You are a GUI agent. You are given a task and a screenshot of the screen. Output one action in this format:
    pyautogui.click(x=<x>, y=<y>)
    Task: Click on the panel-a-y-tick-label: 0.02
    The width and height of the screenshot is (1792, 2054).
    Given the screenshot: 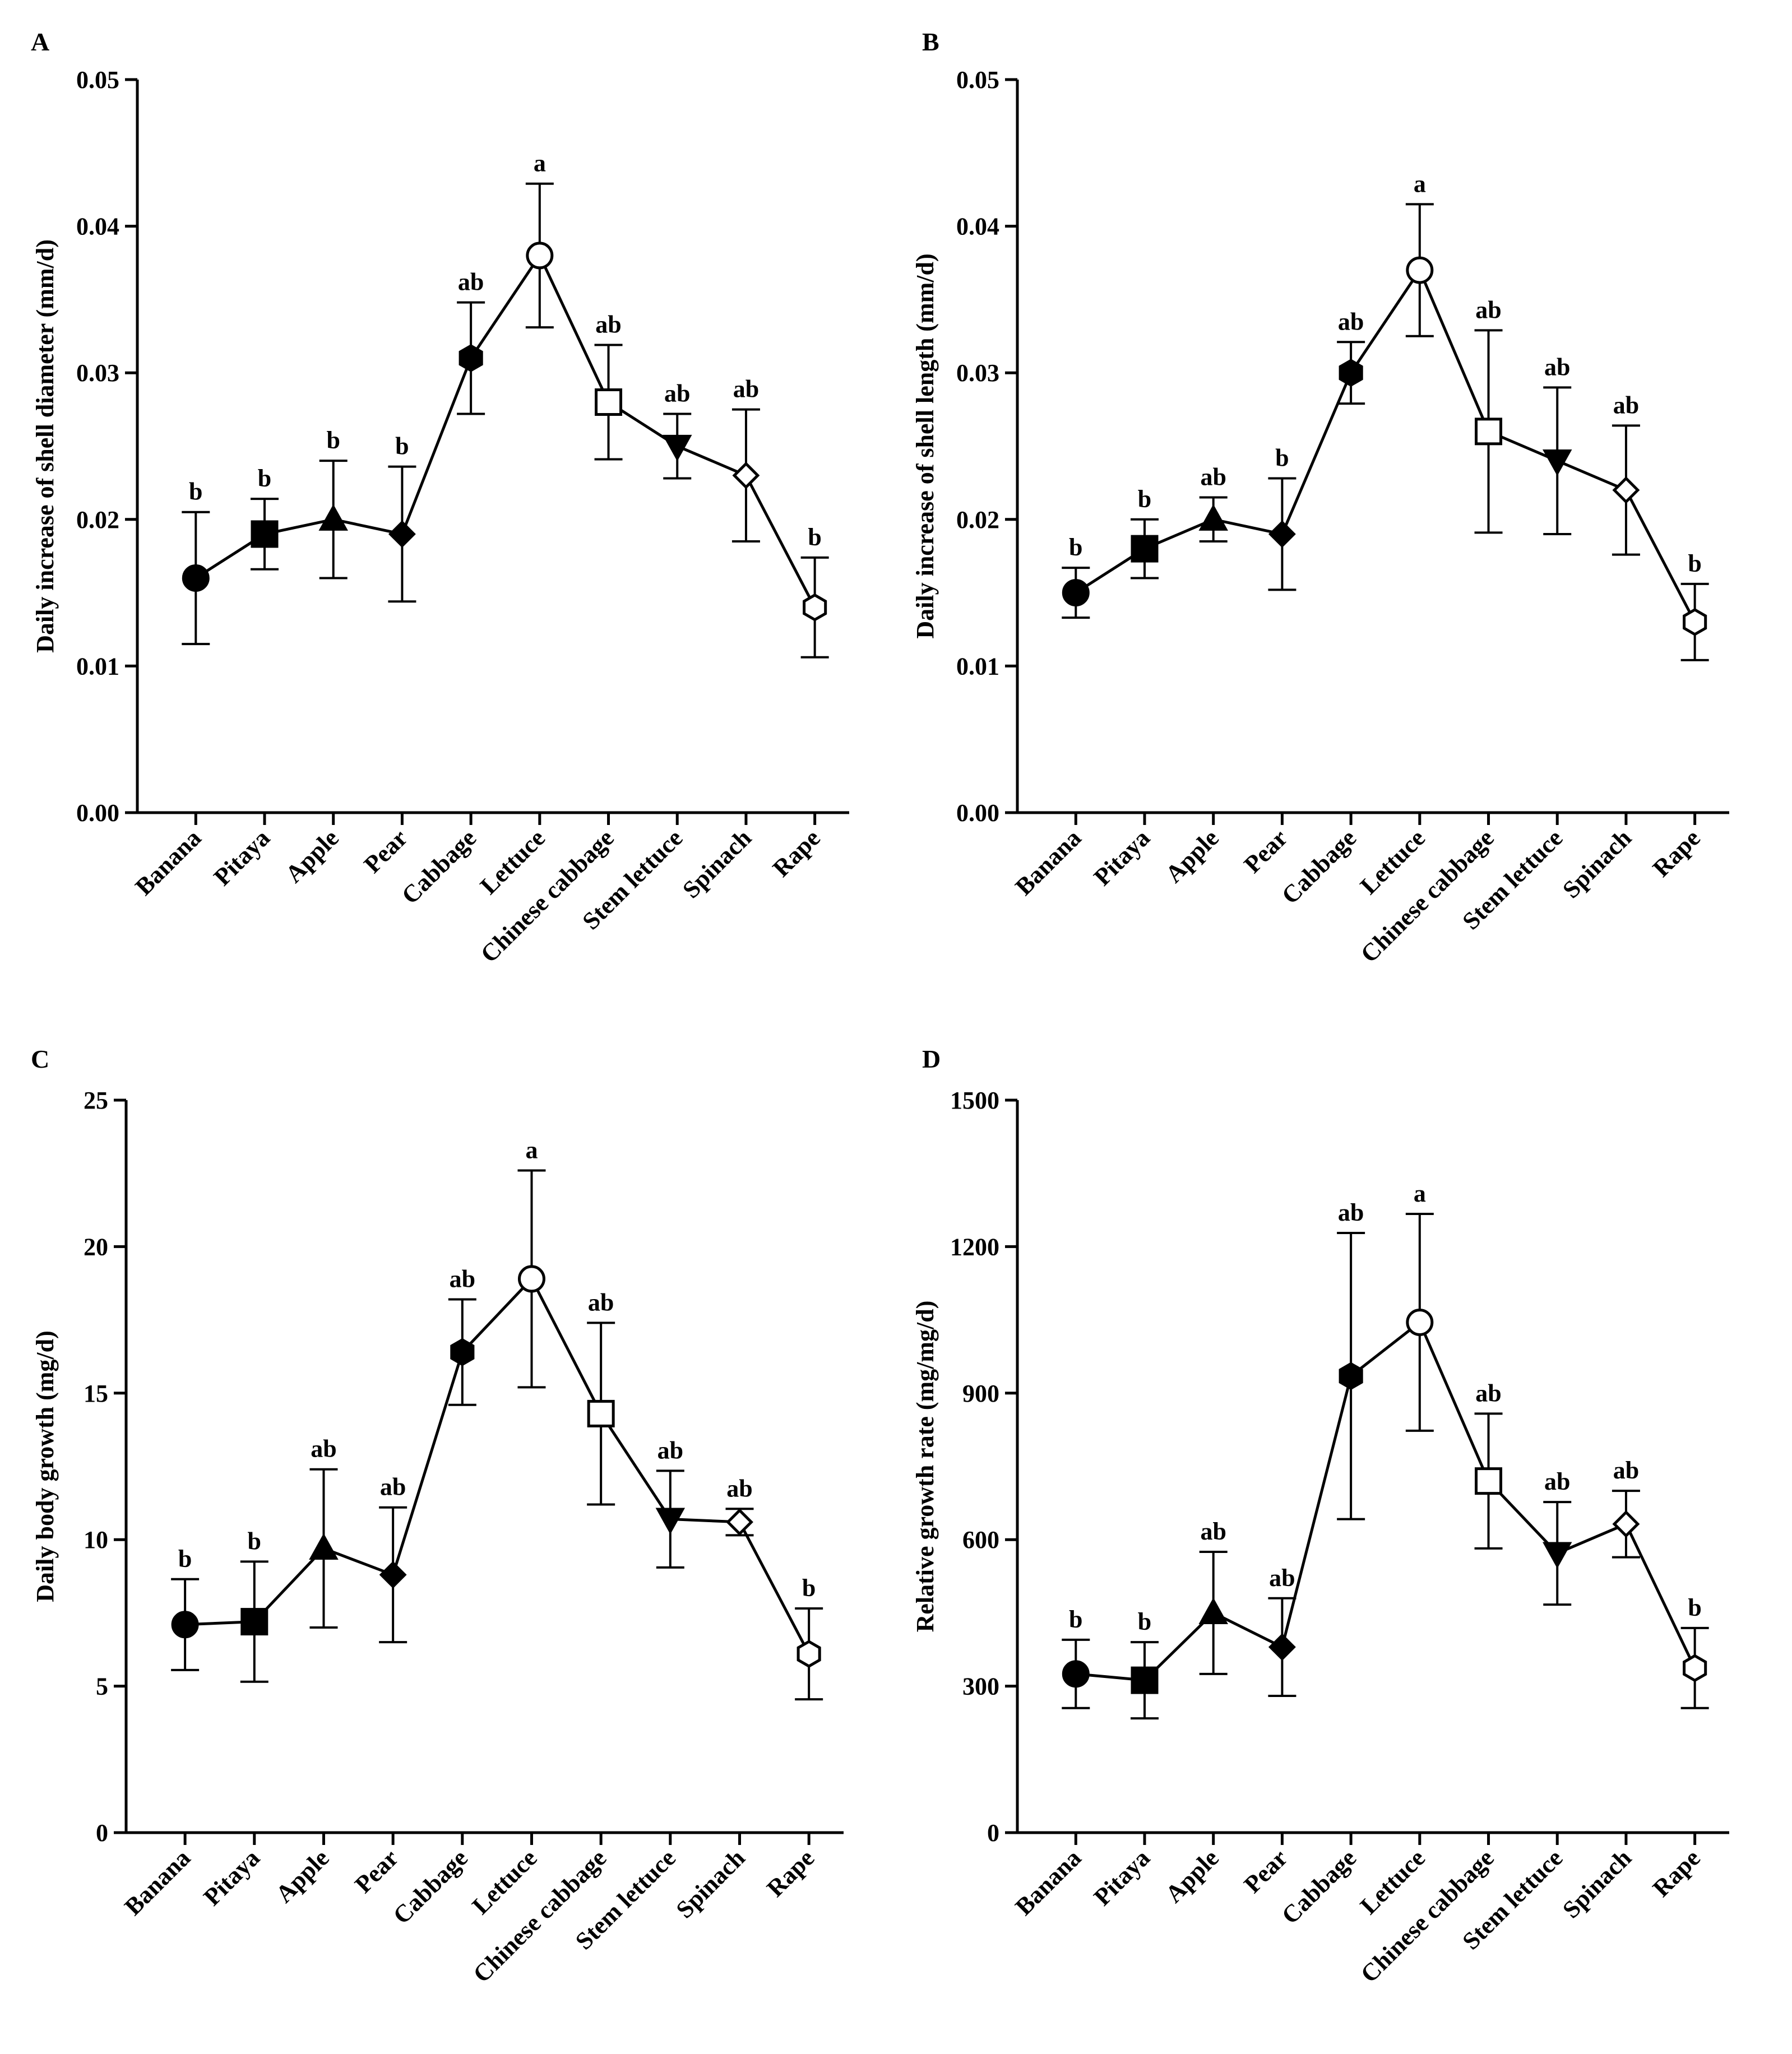 What is the action you would take?
    pyautogui.click(x=97, y=520)
    